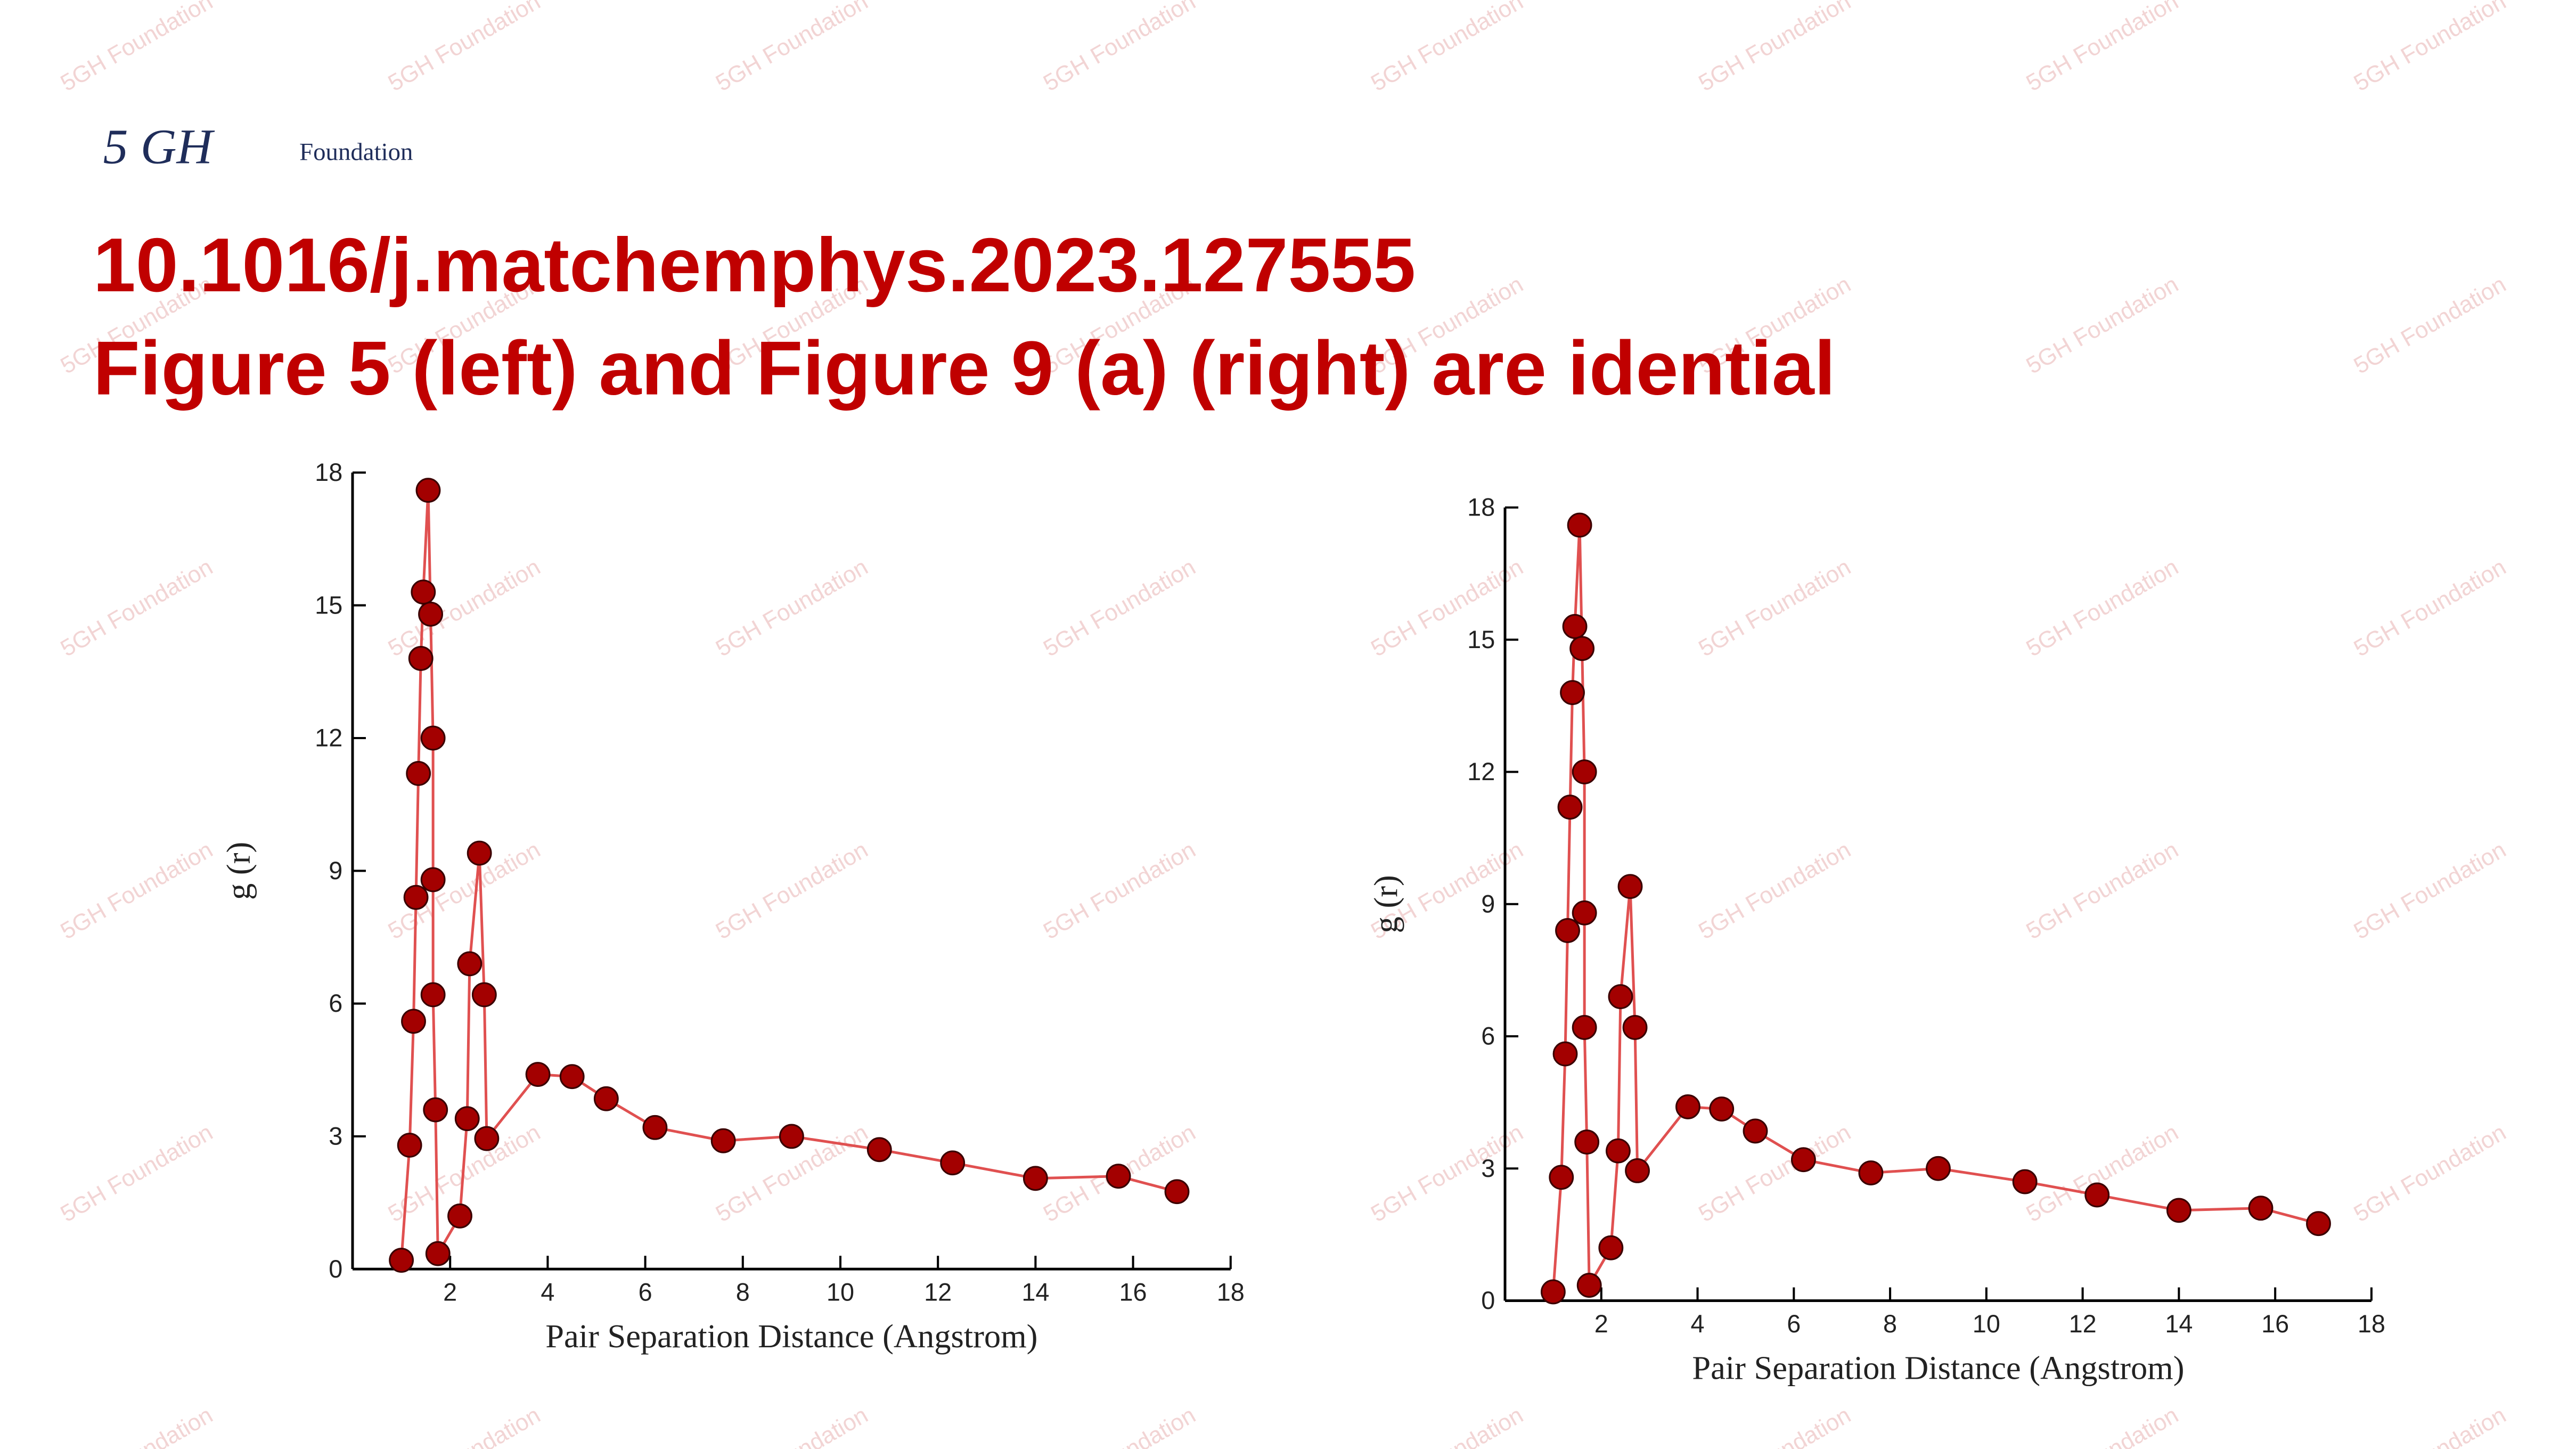 This screenshot has width=2576, height=1449. Describe the element at coordinates (1794, 1324) in the screenshot. I see `x-tick-label: 6` at that location.